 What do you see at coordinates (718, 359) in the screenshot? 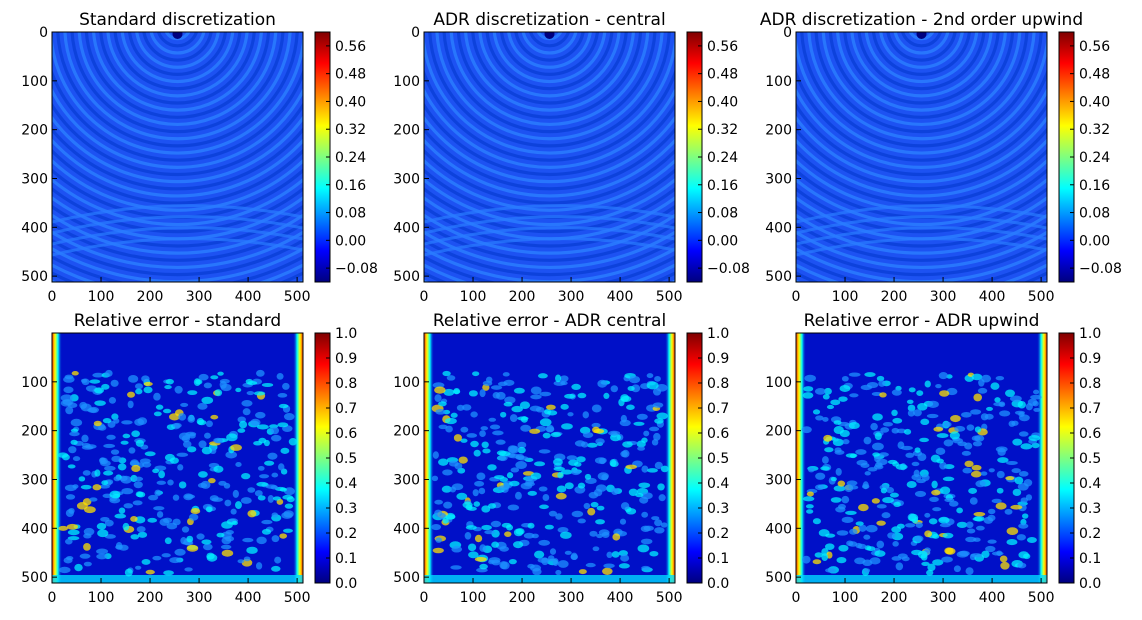
I see `colorbar-tick-label: 0.9` at bounding box center [718, 359].